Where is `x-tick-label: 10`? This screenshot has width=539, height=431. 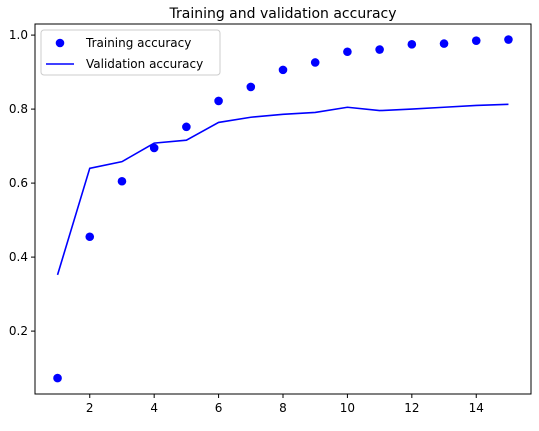 x-tick-label: 10 is located at coordinates (347, 408).